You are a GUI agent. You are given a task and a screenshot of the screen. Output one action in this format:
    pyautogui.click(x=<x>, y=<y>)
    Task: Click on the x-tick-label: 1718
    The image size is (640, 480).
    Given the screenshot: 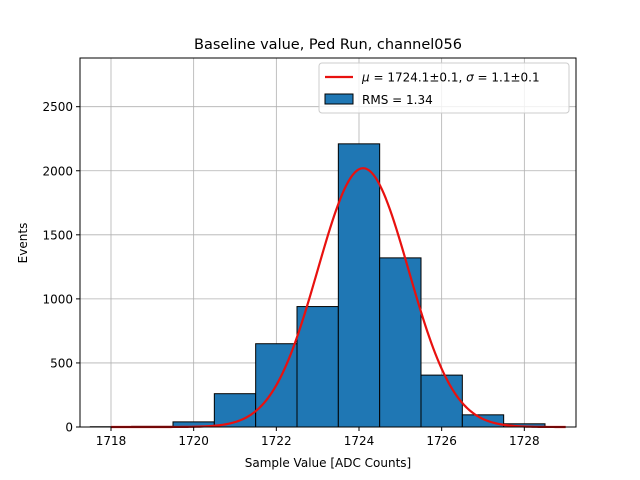 What is the action you would take?
    pyautogui.click(x=111, y=441)
    